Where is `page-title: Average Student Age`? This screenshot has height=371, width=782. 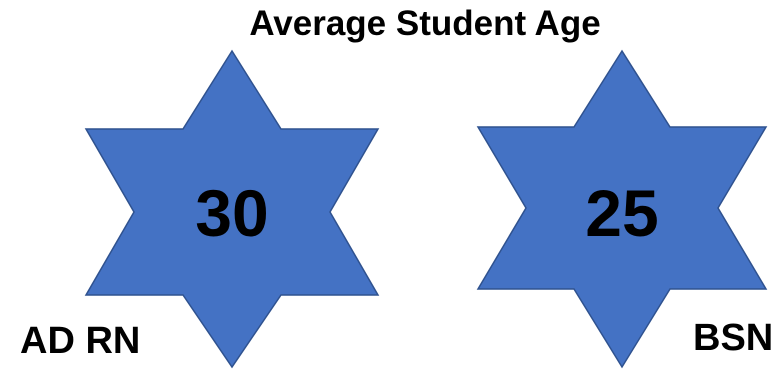
page-title: Average Student Age is located at coordinates (425, 23).